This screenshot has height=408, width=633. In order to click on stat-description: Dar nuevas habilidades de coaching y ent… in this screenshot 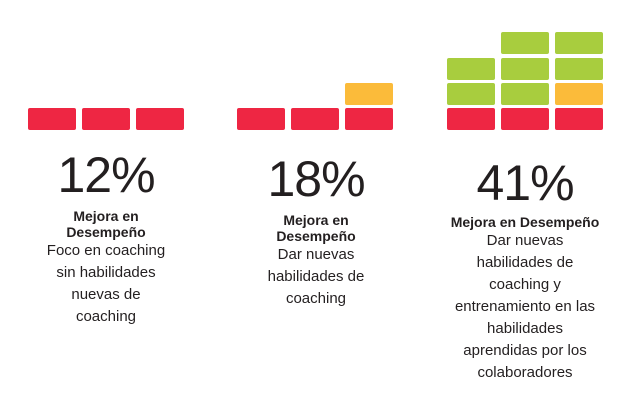, I will do `click(525, 306)`.